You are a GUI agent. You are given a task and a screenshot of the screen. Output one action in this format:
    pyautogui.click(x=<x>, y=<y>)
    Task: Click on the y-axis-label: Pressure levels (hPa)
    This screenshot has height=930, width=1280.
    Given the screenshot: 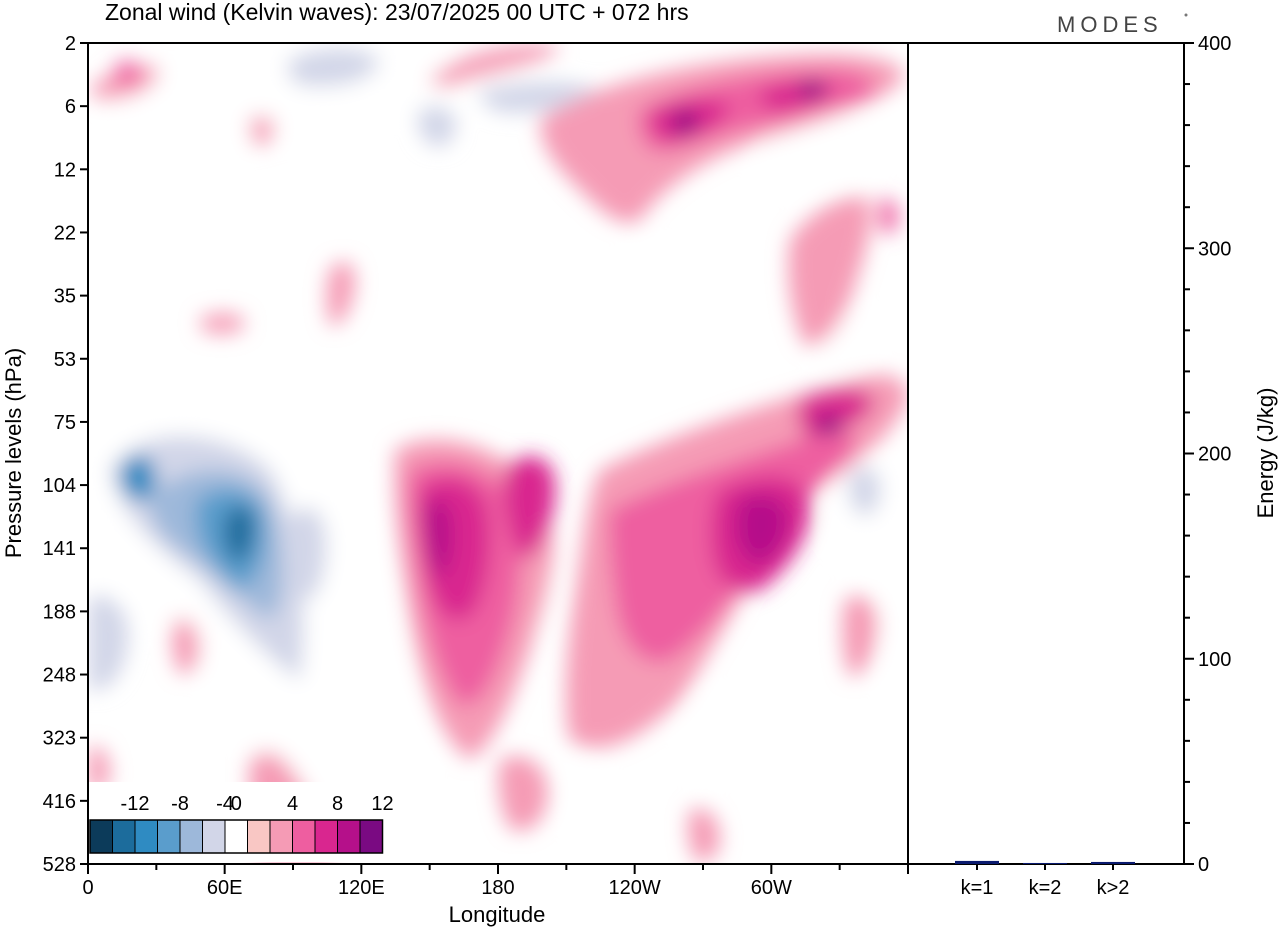 What is the action you would take?
    pyautogui.click(x=13, y=453)
    